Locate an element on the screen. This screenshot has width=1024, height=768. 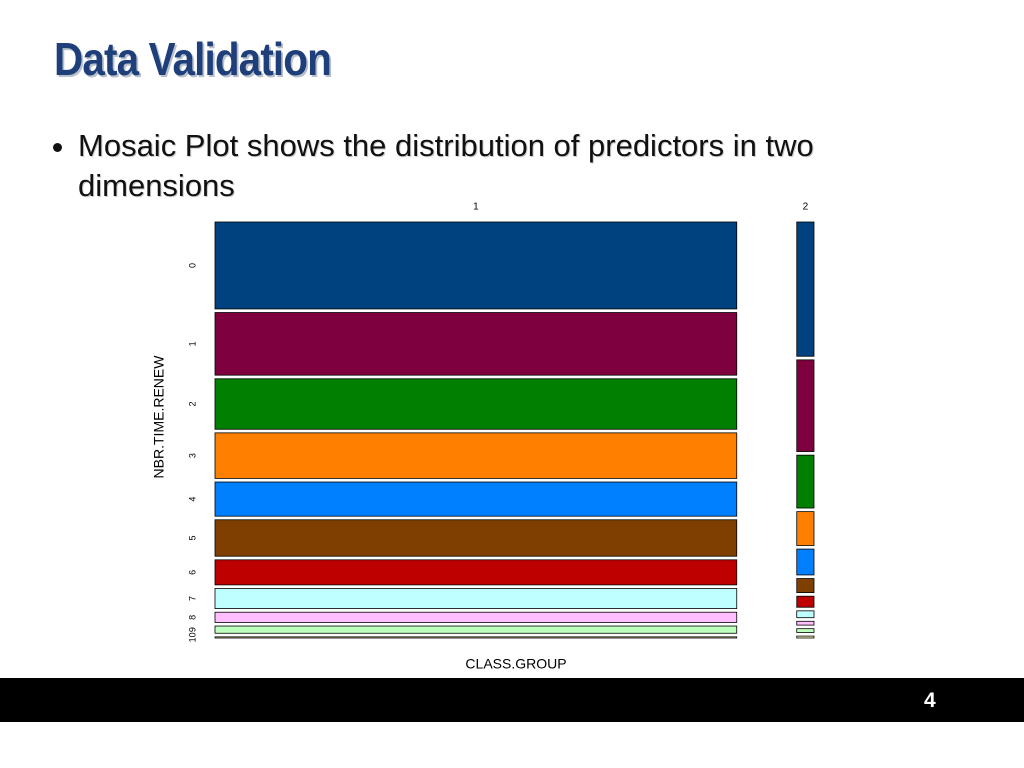
y-axis-label: NBR.TIME.RENEW is located at coordinates (159, 417).